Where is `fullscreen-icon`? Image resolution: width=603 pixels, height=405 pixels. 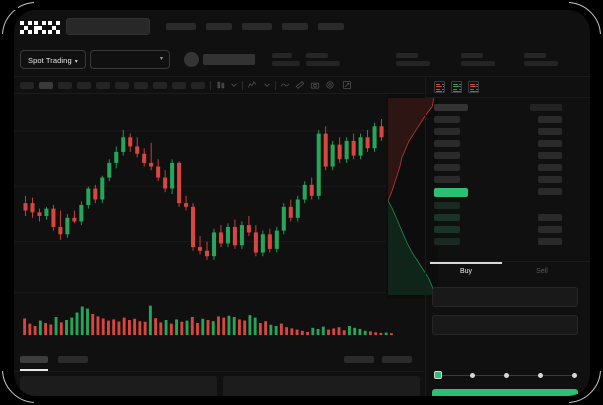
fullscreen-icon is located at coordinates (347, 85).